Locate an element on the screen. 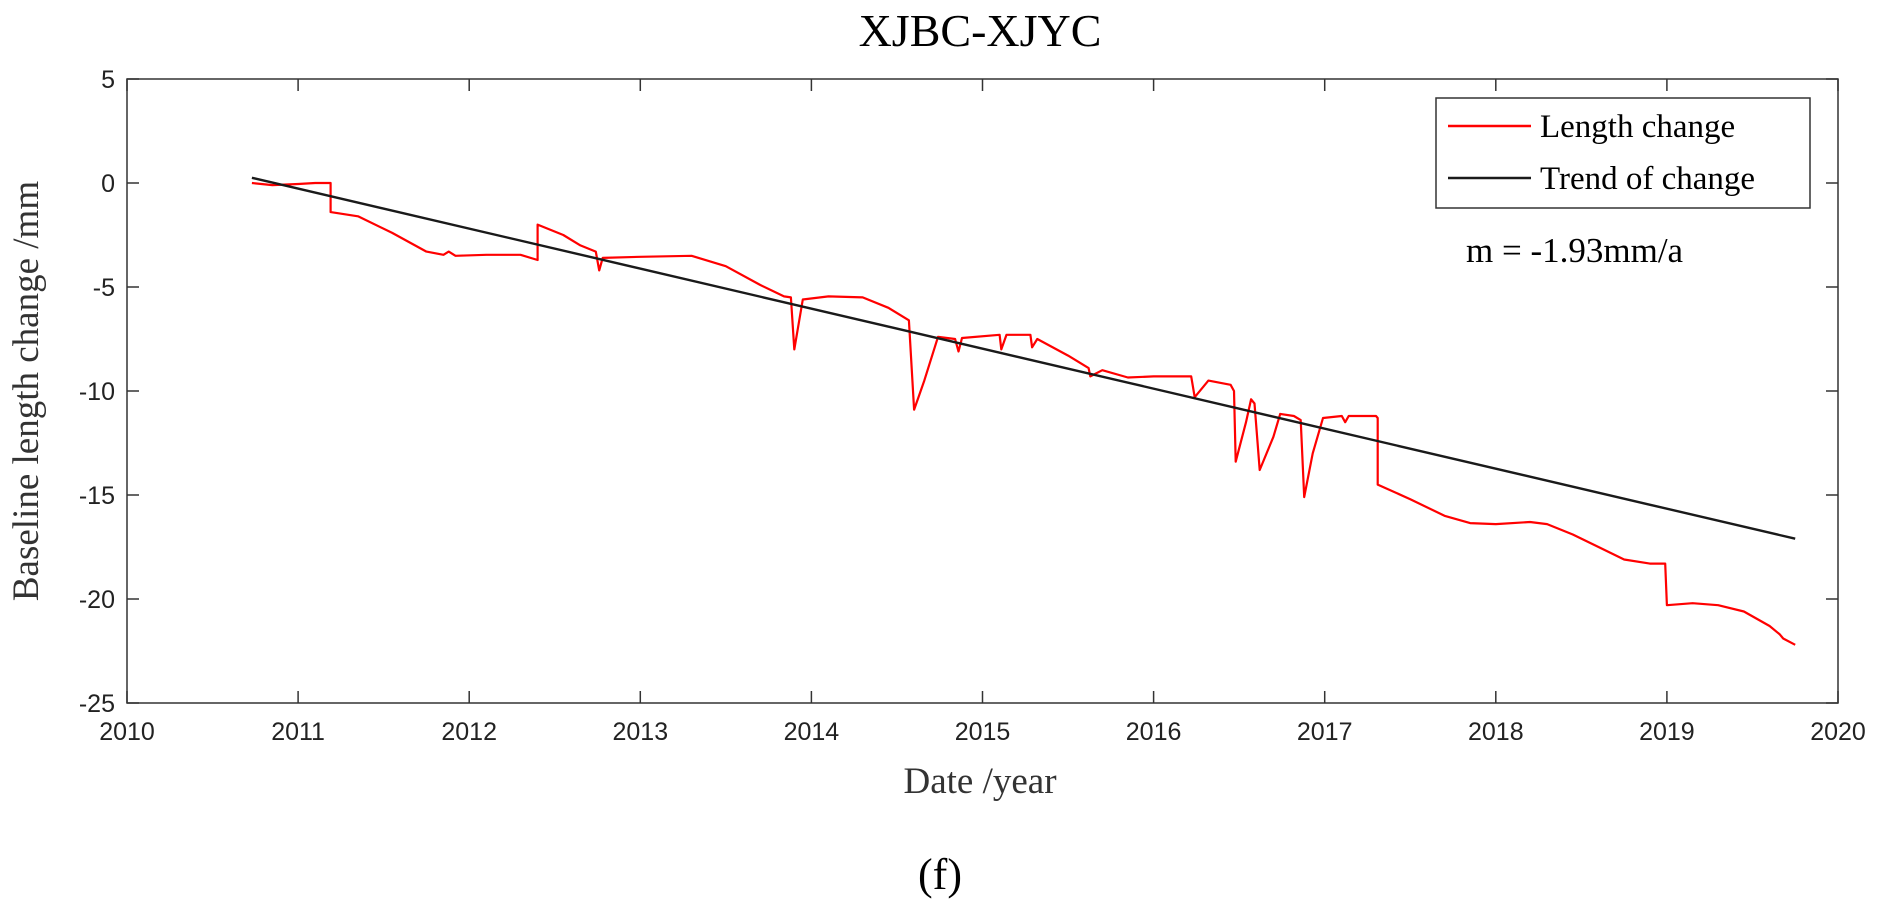 This screenshot has height=909, width=1879. x-tick-label: 2019 is located at coordinates (1667, 732).